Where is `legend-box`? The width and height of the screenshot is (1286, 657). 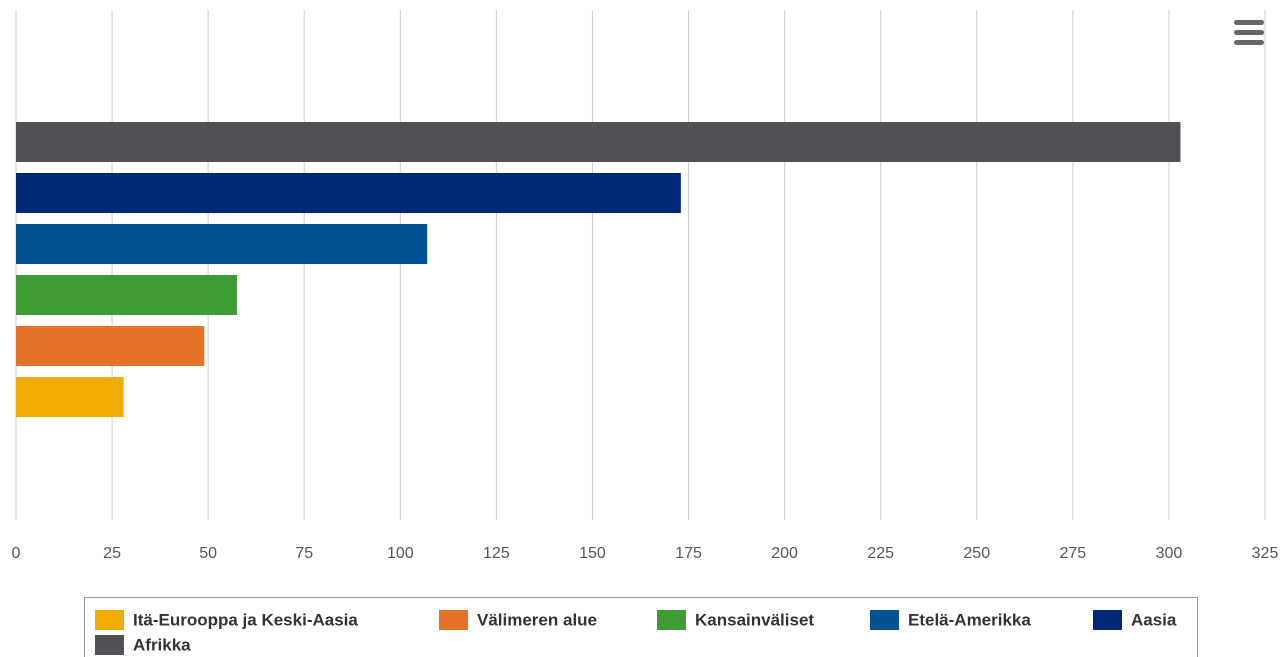 legend-box is located at coordinates (641, 627).